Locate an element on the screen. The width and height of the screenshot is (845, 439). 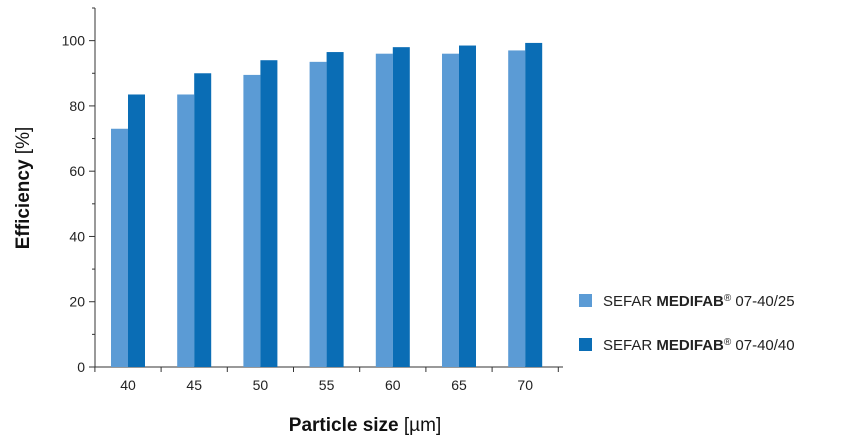
x-tick-label: 55 is located at coordinates (327, 385).